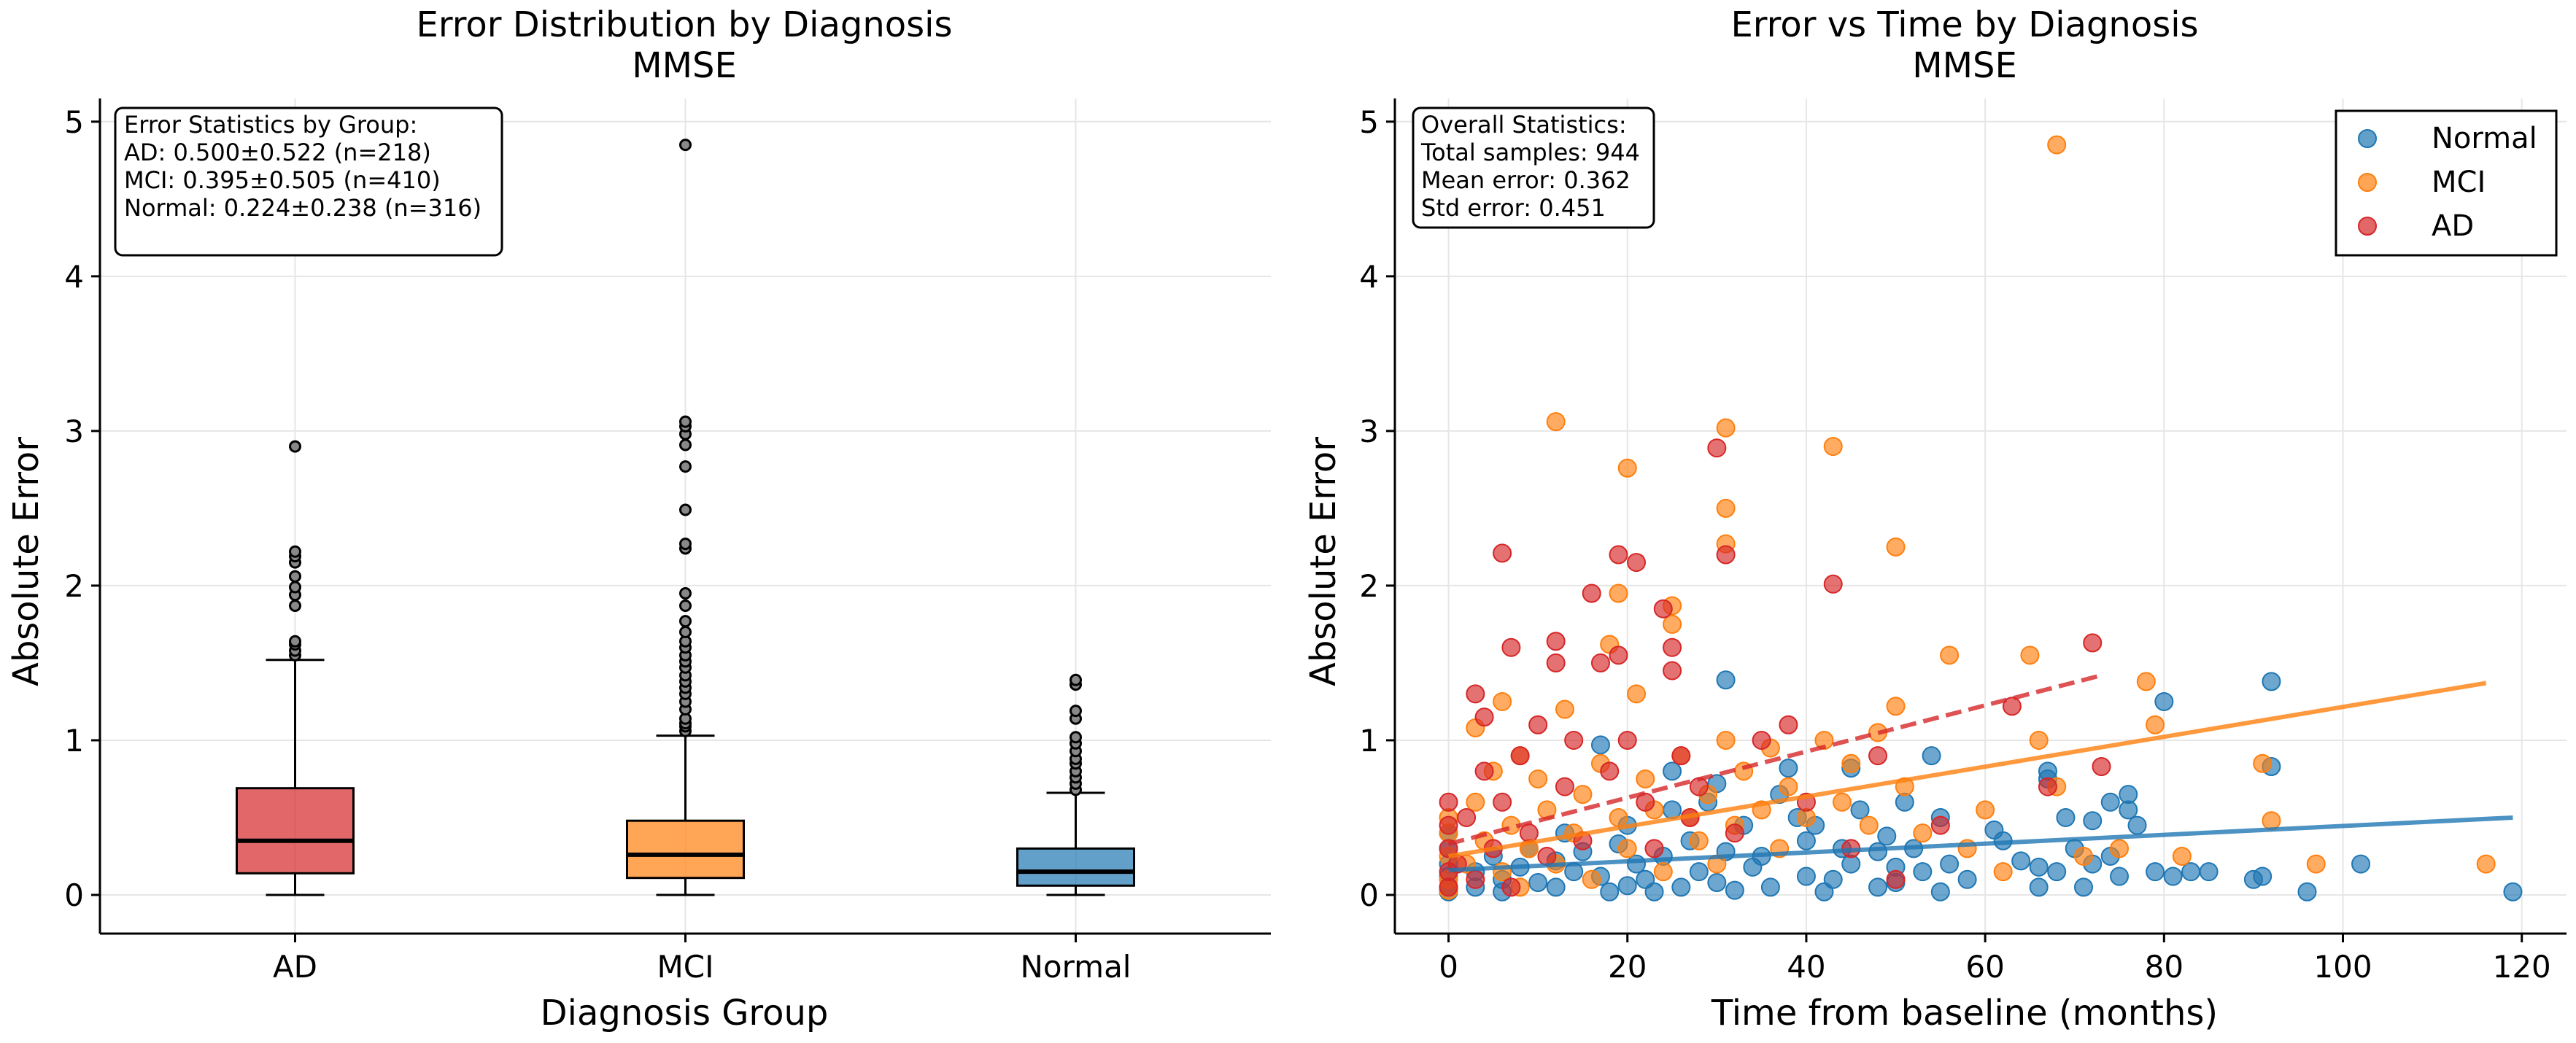 This screenshot has width=2576, height=1043. Describe the element at coordinates (1369, 431) in the screenshot. I see `right-y-tick-label: 3` at that location.